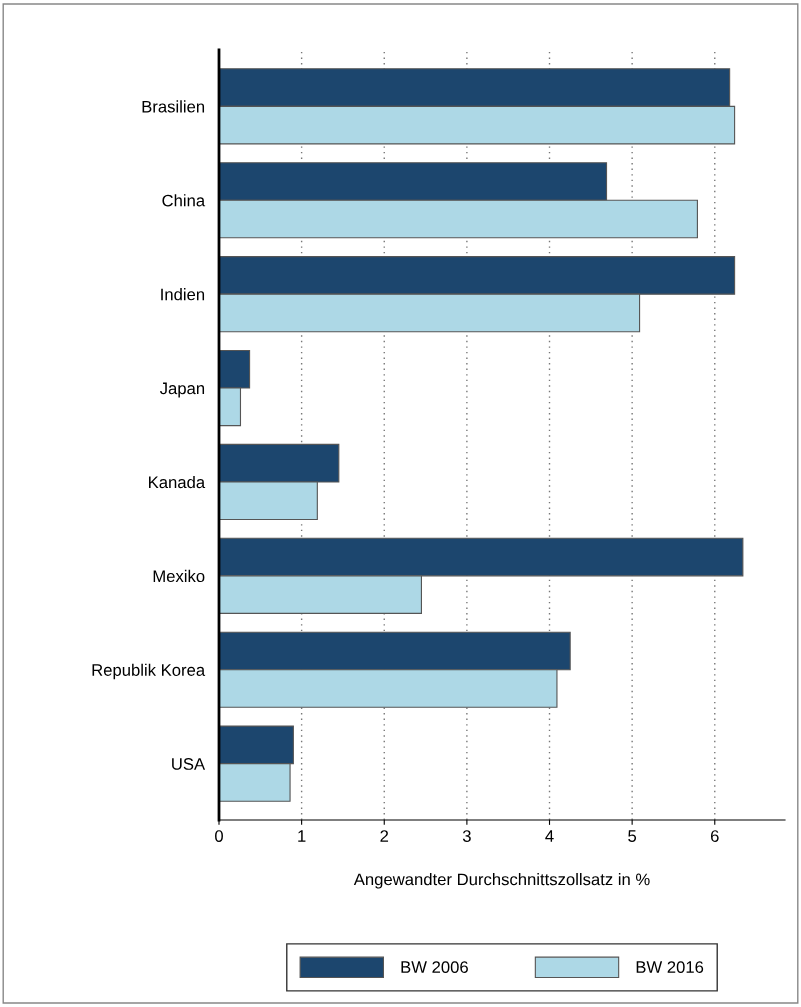 This screenshot has width=801, height=1007. I want to click on x-tick-label: 1, so click(302, 836).